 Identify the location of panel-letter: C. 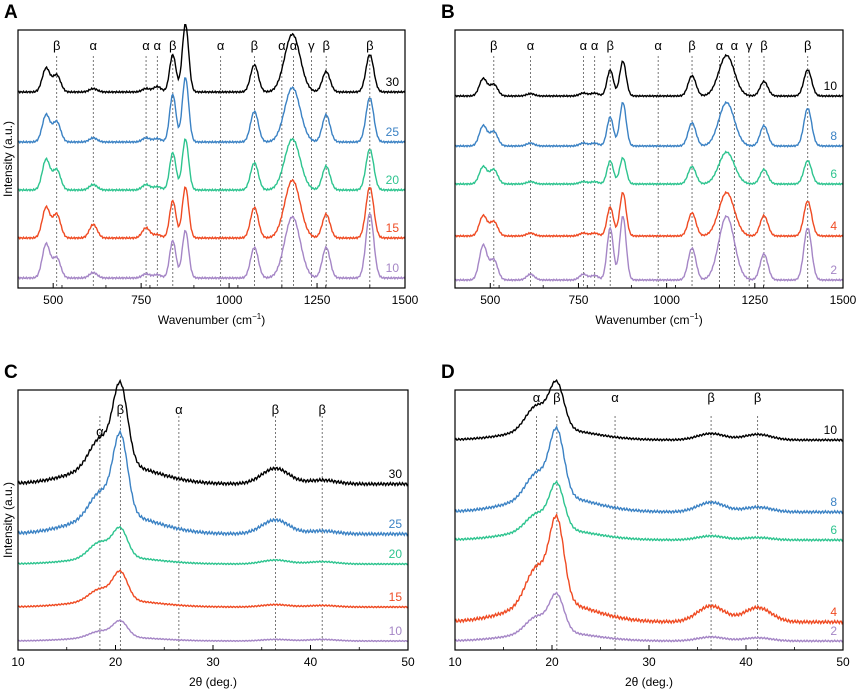
(11, 372).